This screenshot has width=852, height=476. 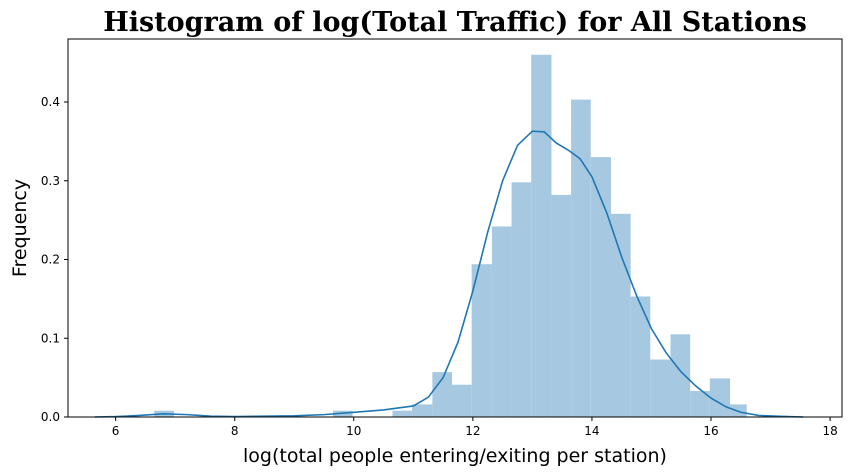 I want to click on x-tick-label: 10, so click(x=353, y=431).